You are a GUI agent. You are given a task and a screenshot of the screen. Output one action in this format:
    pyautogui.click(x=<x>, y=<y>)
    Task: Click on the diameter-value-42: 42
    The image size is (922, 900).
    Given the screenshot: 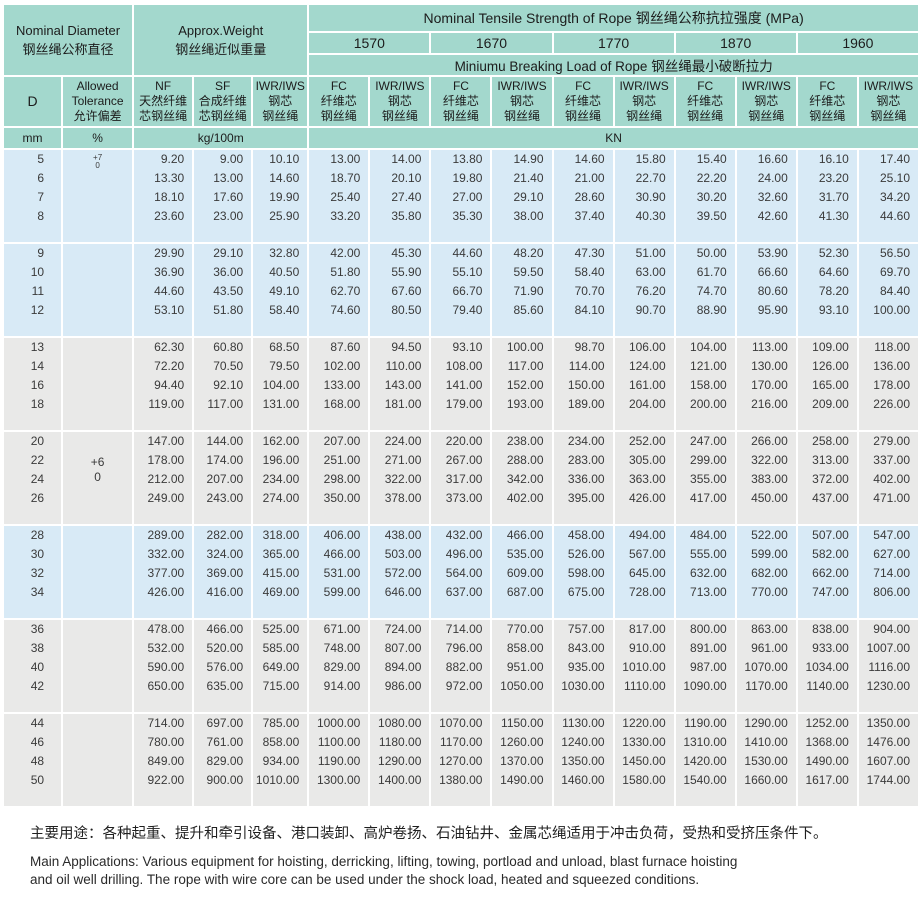 What is the action you would take?
    pyautogui.click(x=37, y=686)
    